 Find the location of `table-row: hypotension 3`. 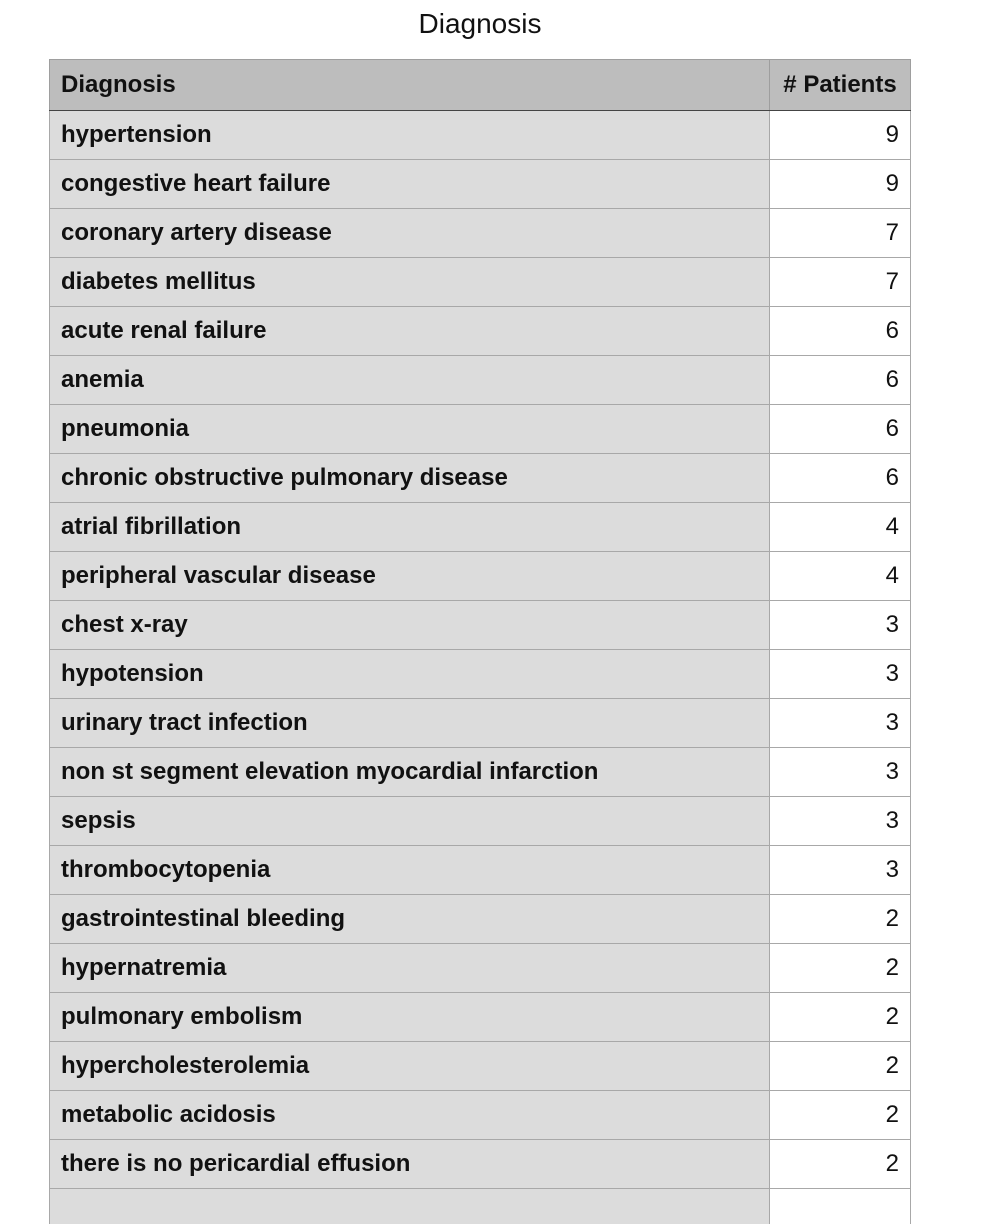

table-row: hypotension 3 is located at coordinates (480, 674).